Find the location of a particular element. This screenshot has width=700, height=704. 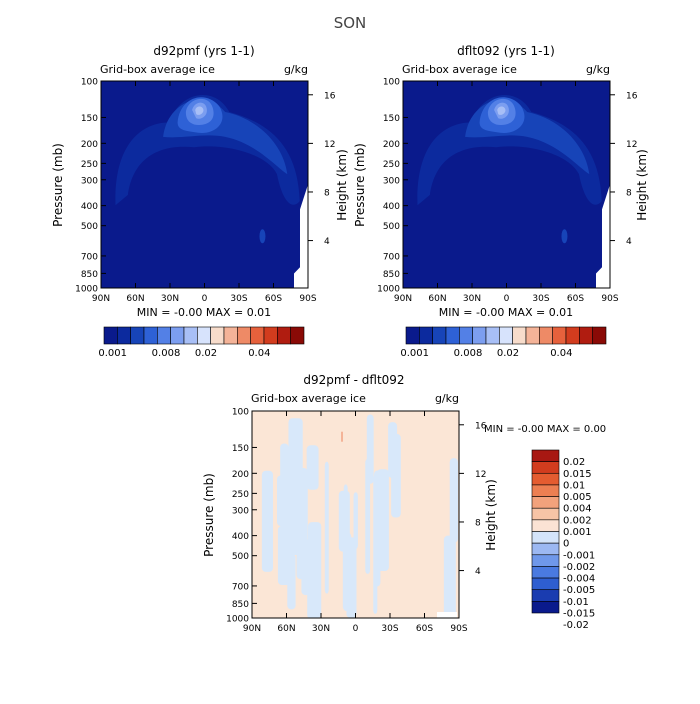

height-tick-label: 12 is located at coordinates (329, 145).